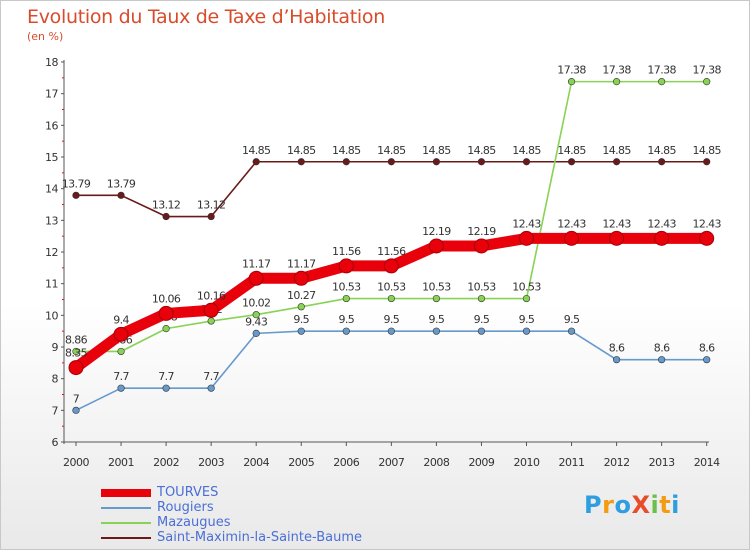  I want to click on data-label: 11.56, so click(391, 251).